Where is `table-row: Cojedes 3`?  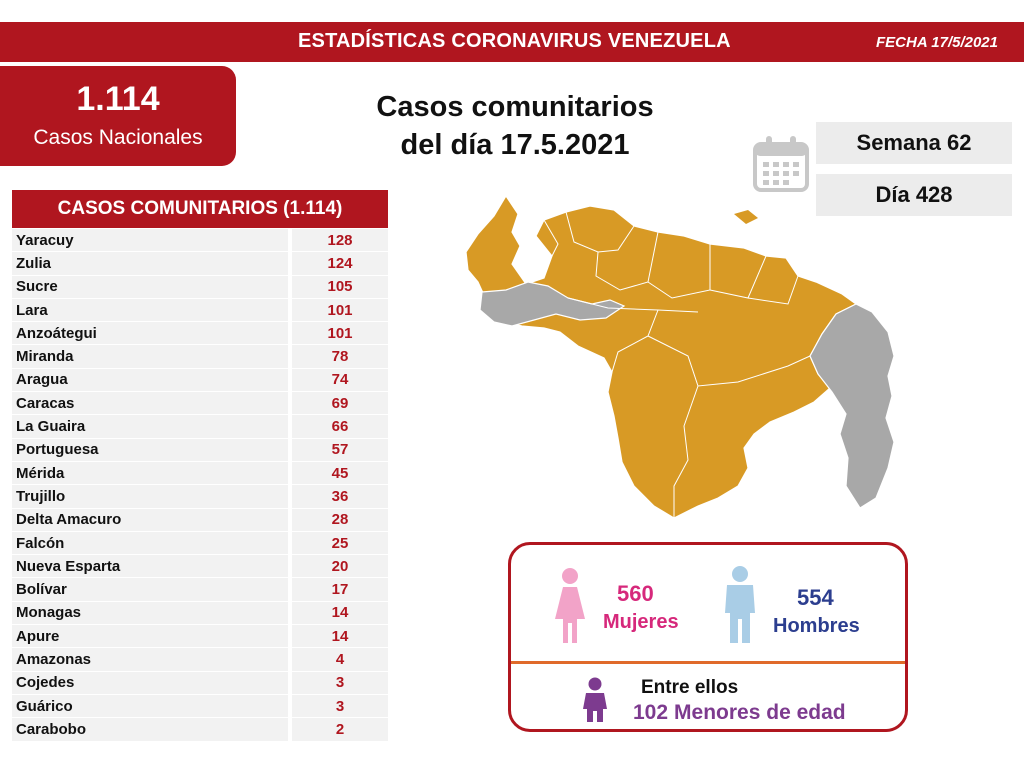 table-row: Cojedes 3 is located at coordinates (200, 683).